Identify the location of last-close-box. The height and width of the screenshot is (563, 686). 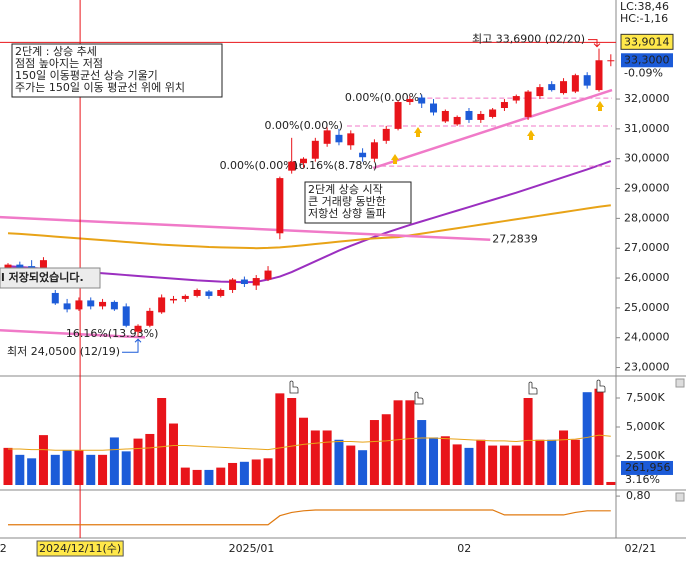
(647, 60).